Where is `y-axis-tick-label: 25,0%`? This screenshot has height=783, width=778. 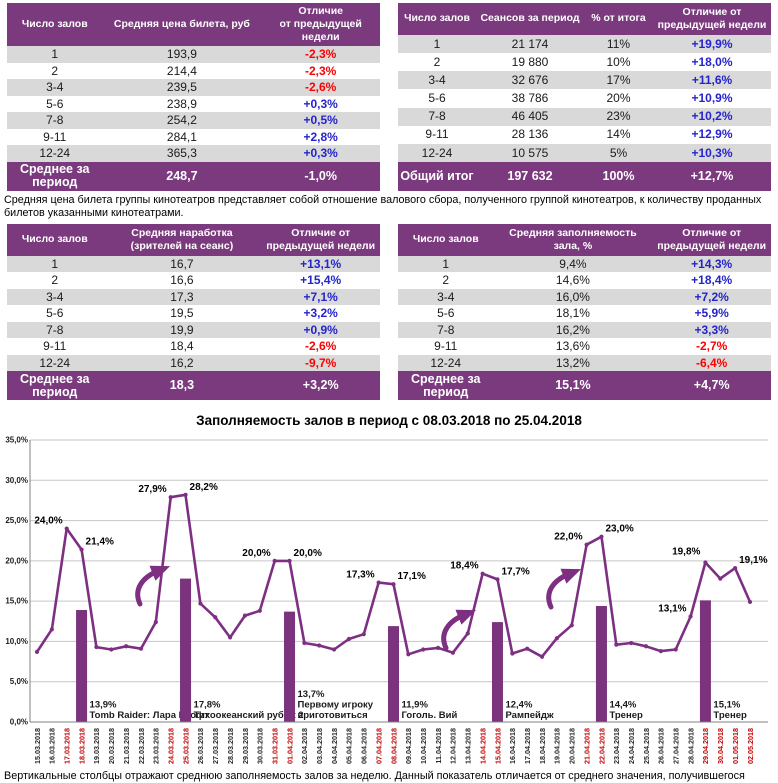 y-axis-tick-label: 25,0% is located at coordinates (16, 520).